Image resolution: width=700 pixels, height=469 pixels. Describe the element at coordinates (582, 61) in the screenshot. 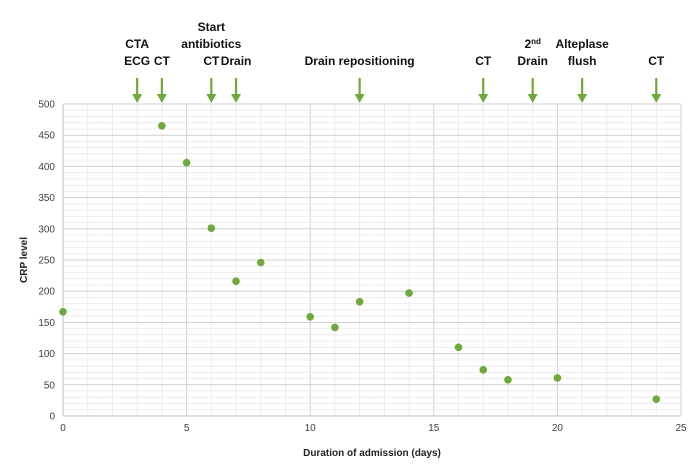

I see `annotation-text: flush` at that location.